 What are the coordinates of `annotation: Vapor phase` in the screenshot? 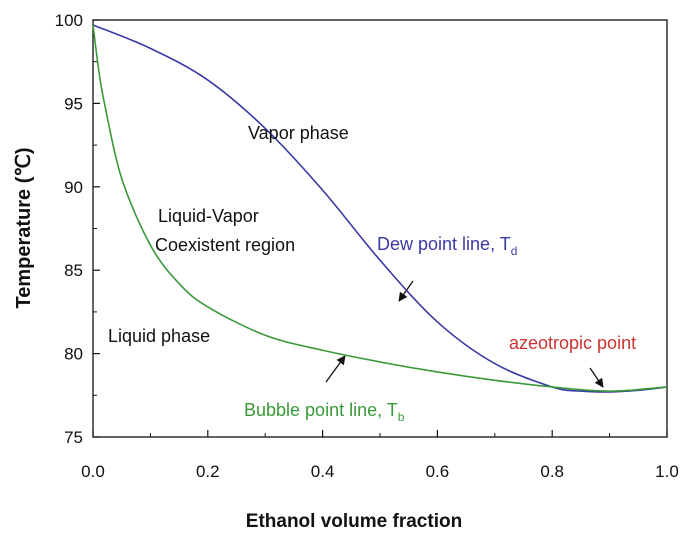 It's located at (298, 133).